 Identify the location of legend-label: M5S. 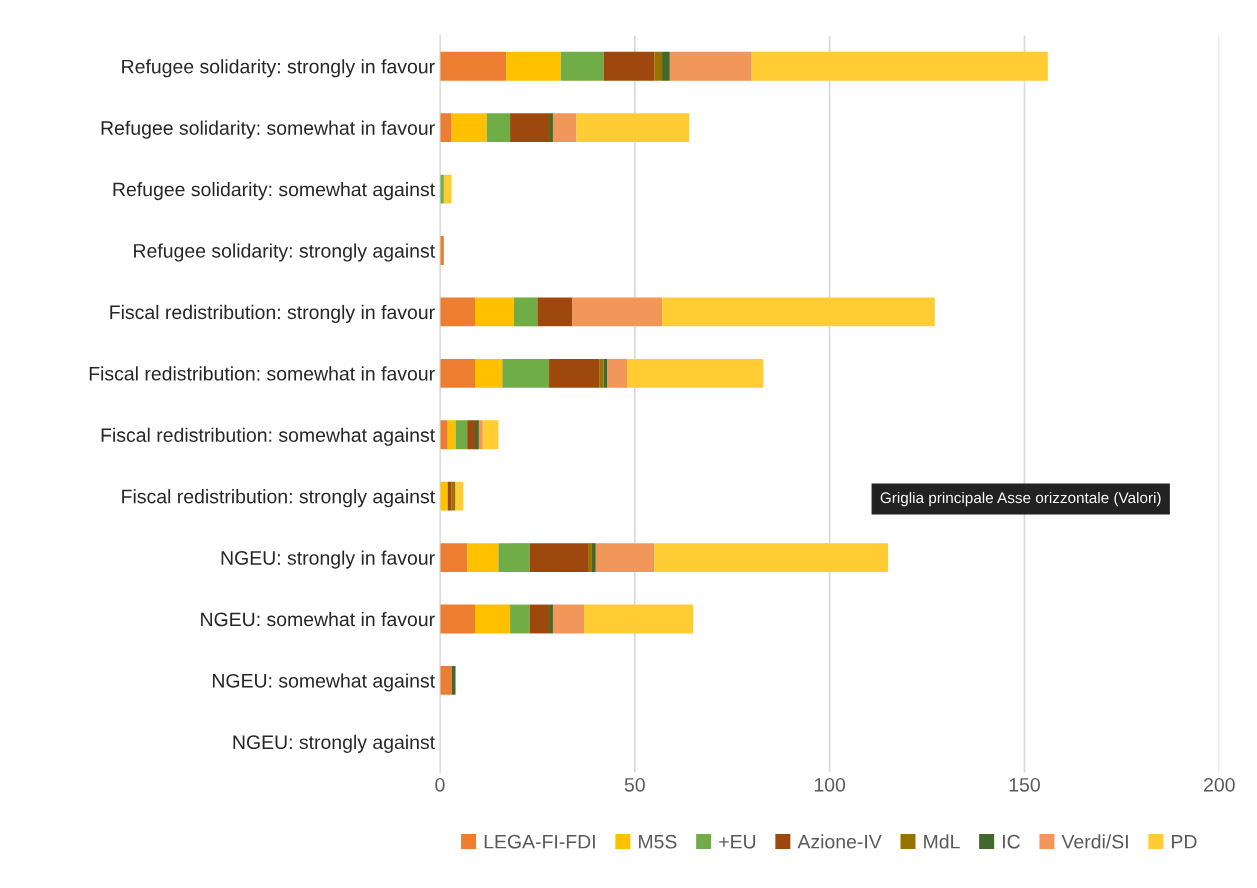
(658, 841).